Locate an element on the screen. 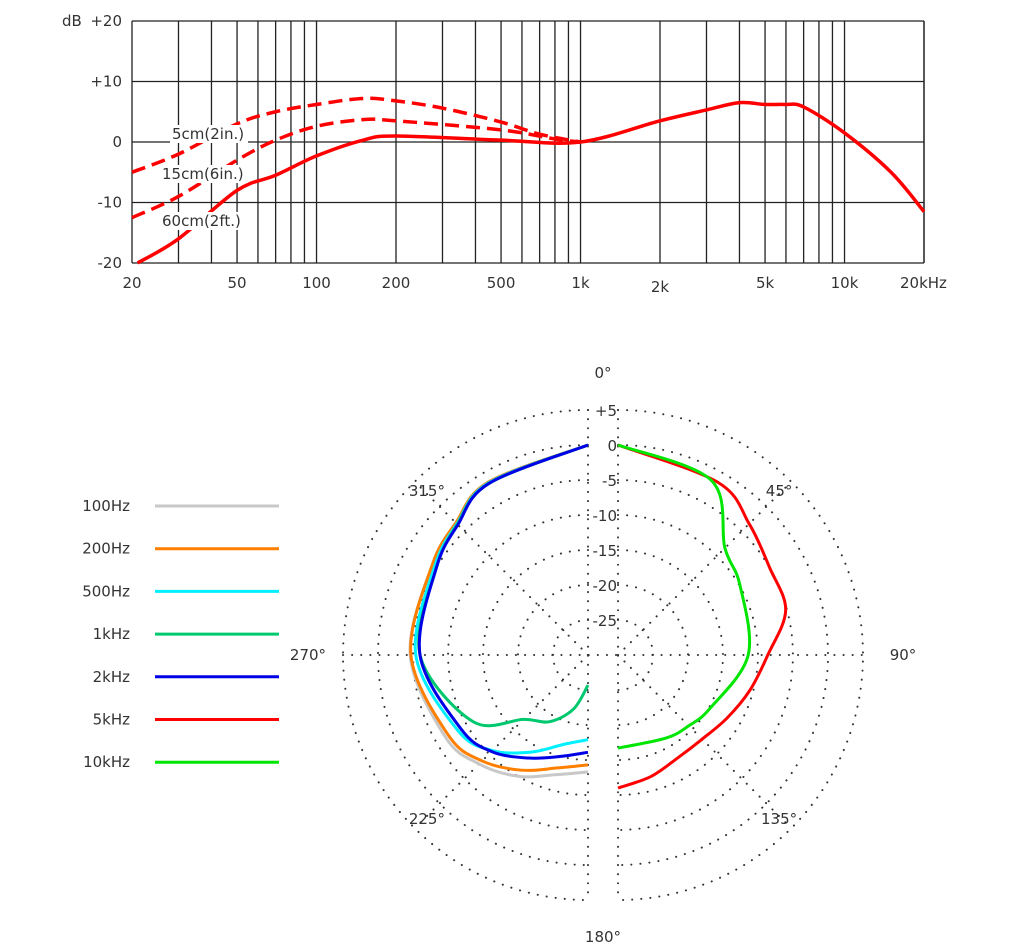 This screenshot has width=1024, height=950. polar-series-5khz is located at coordinates (702, 616).